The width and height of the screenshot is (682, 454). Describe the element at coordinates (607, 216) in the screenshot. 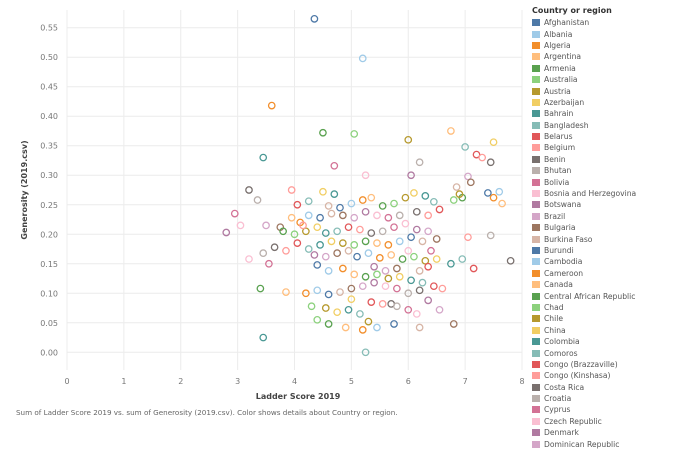

I see `legend-item: Brazil` at that location.